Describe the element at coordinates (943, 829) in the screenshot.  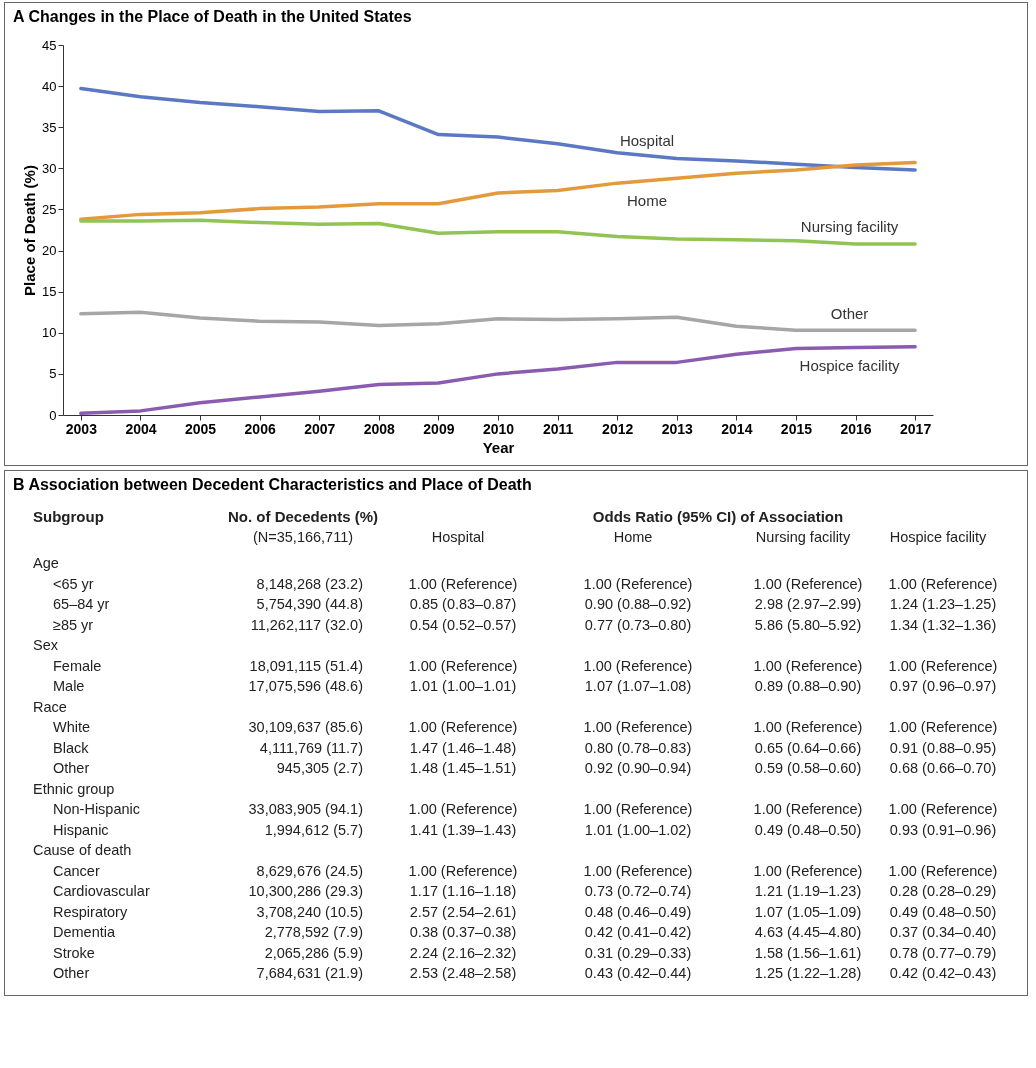
I see `text: 0.93 (0.91–0.96)` at that location.